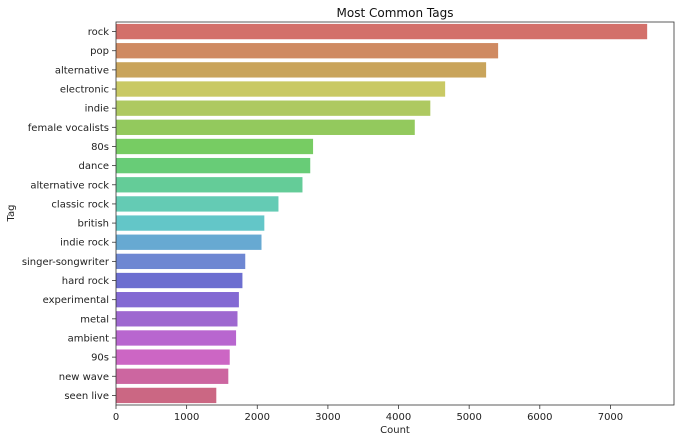  I want to click on bar-pop, so click(307, 51).